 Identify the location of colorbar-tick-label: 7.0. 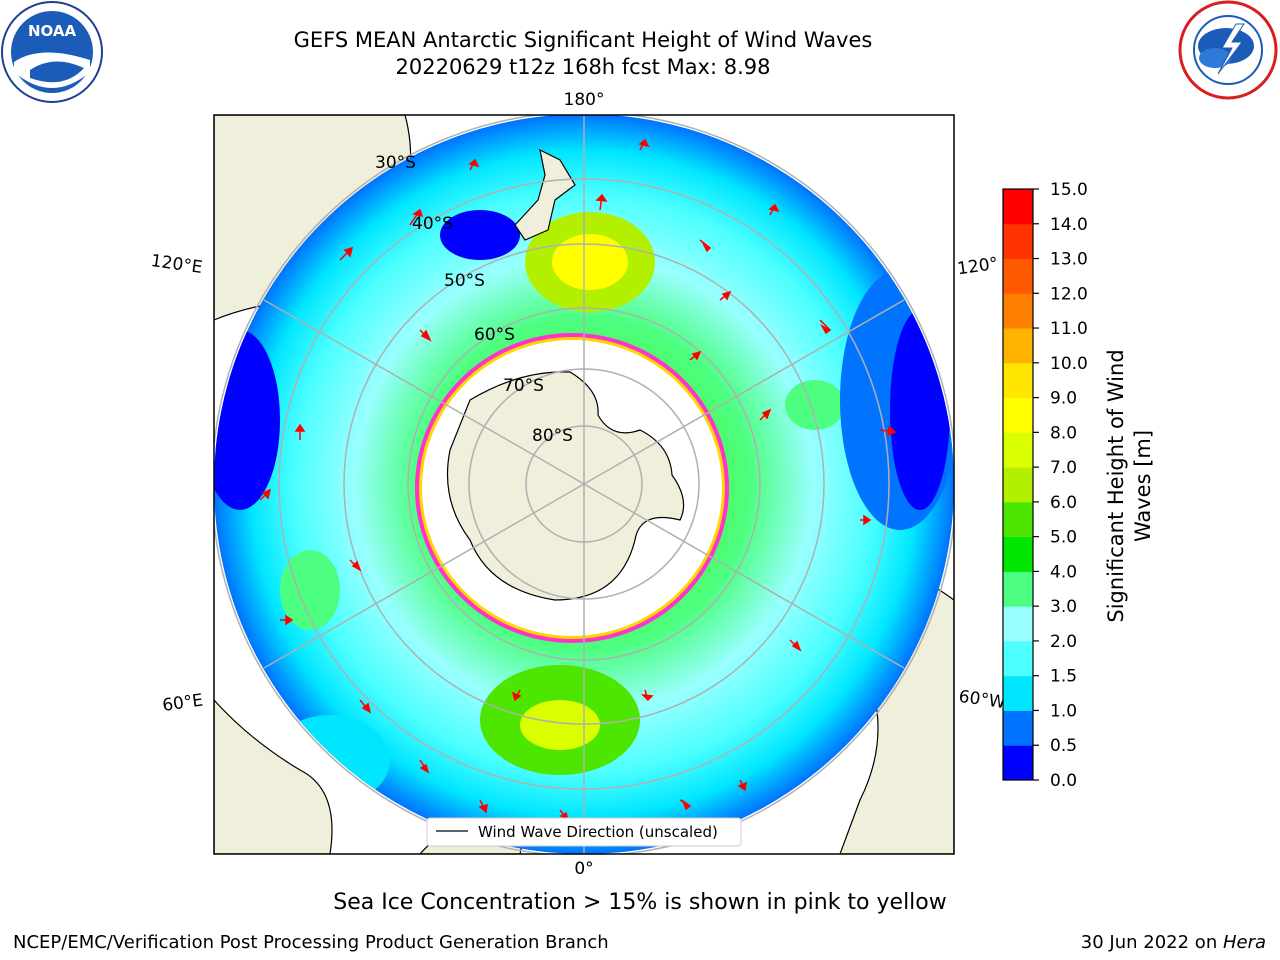
(1063, 468).